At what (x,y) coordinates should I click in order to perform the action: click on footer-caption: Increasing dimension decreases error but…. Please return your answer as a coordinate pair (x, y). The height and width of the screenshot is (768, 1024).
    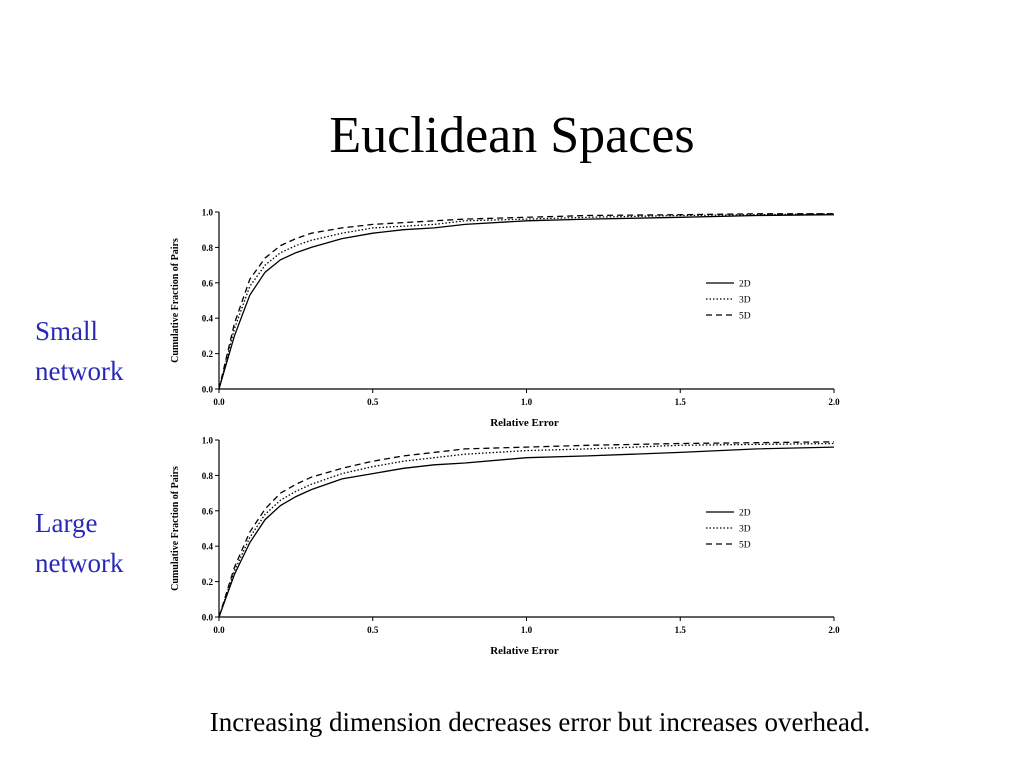
    Looking at the image, I should click on (540, 722).